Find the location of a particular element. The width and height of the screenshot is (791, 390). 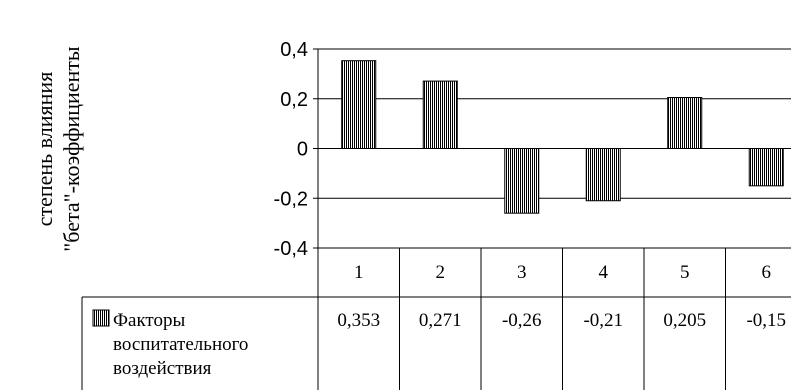

category-label: 3 is located at coordinates (522, 272).